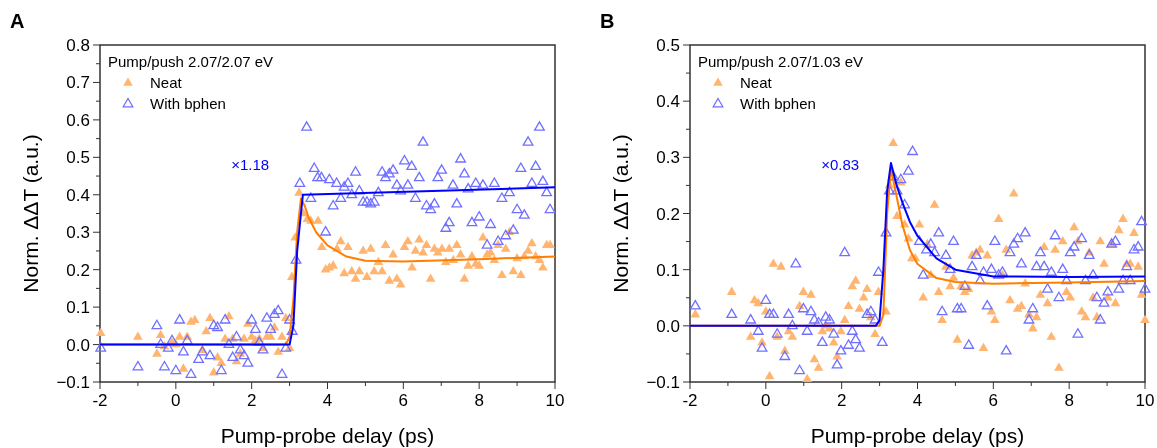 This screenshot has width=1157, height=448. Describe the element at coordinates (781, 61) in the screenshot. I see `legend-title: Pump/push 2.07/1.03 eV` at that location.